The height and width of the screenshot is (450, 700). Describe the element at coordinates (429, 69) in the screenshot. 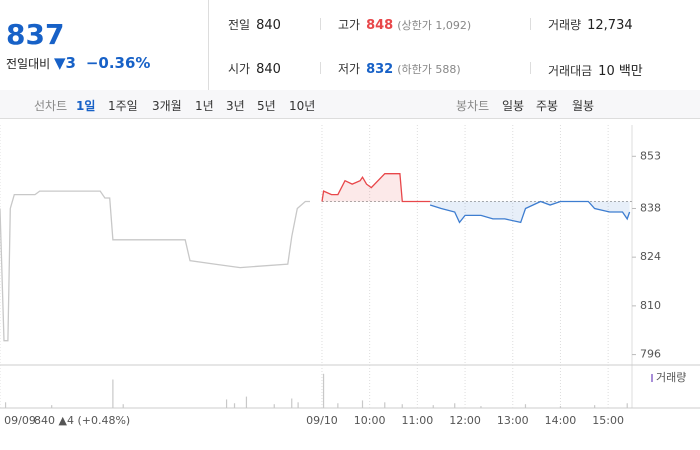

I see `info-note: (하한가 588)` at that location.